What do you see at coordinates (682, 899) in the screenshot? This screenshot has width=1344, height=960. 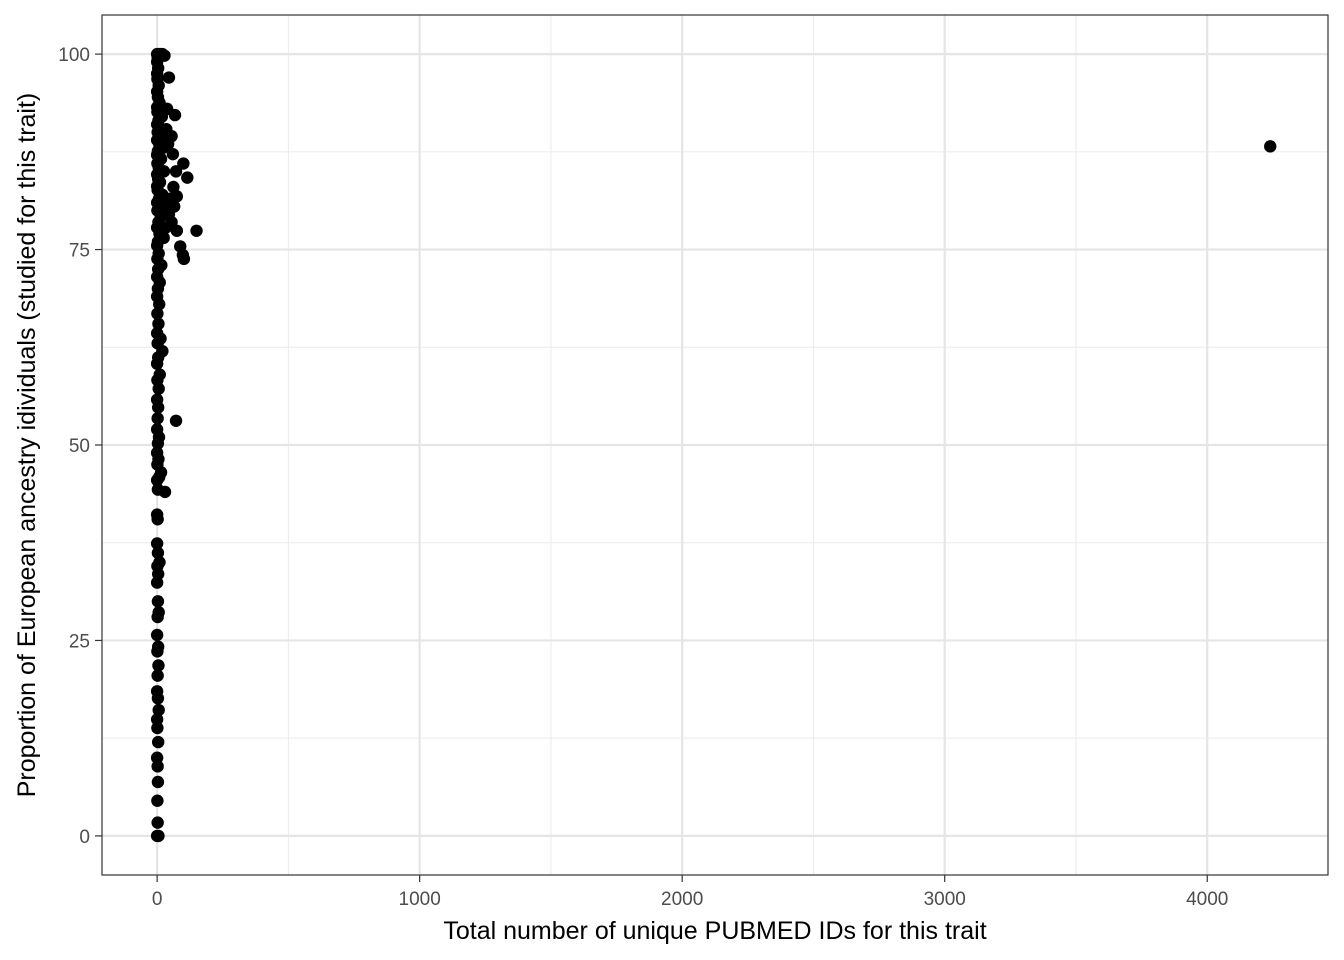 I see `x-tick-label: 2000` at bounding box center [682, 899].